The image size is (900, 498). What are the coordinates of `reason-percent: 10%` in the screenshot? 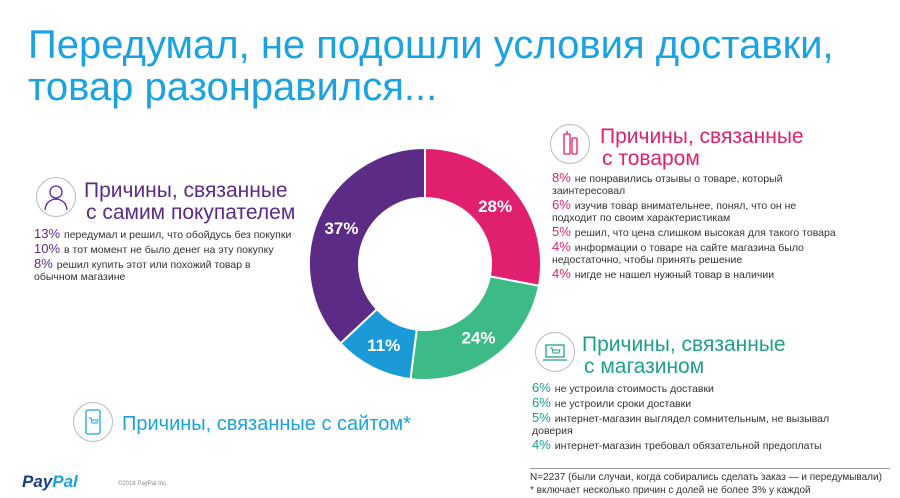 It's located at (47, 248).